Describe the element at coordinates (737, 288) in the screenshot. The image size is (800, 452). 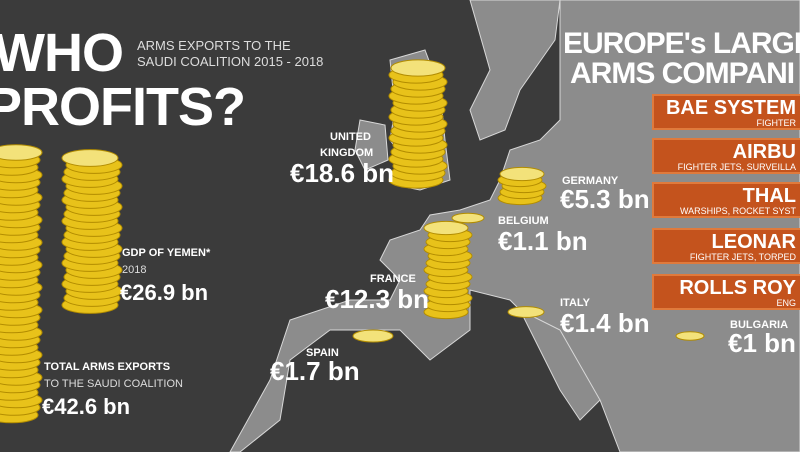
I see `company-name: ROLLS ROY` at that location.